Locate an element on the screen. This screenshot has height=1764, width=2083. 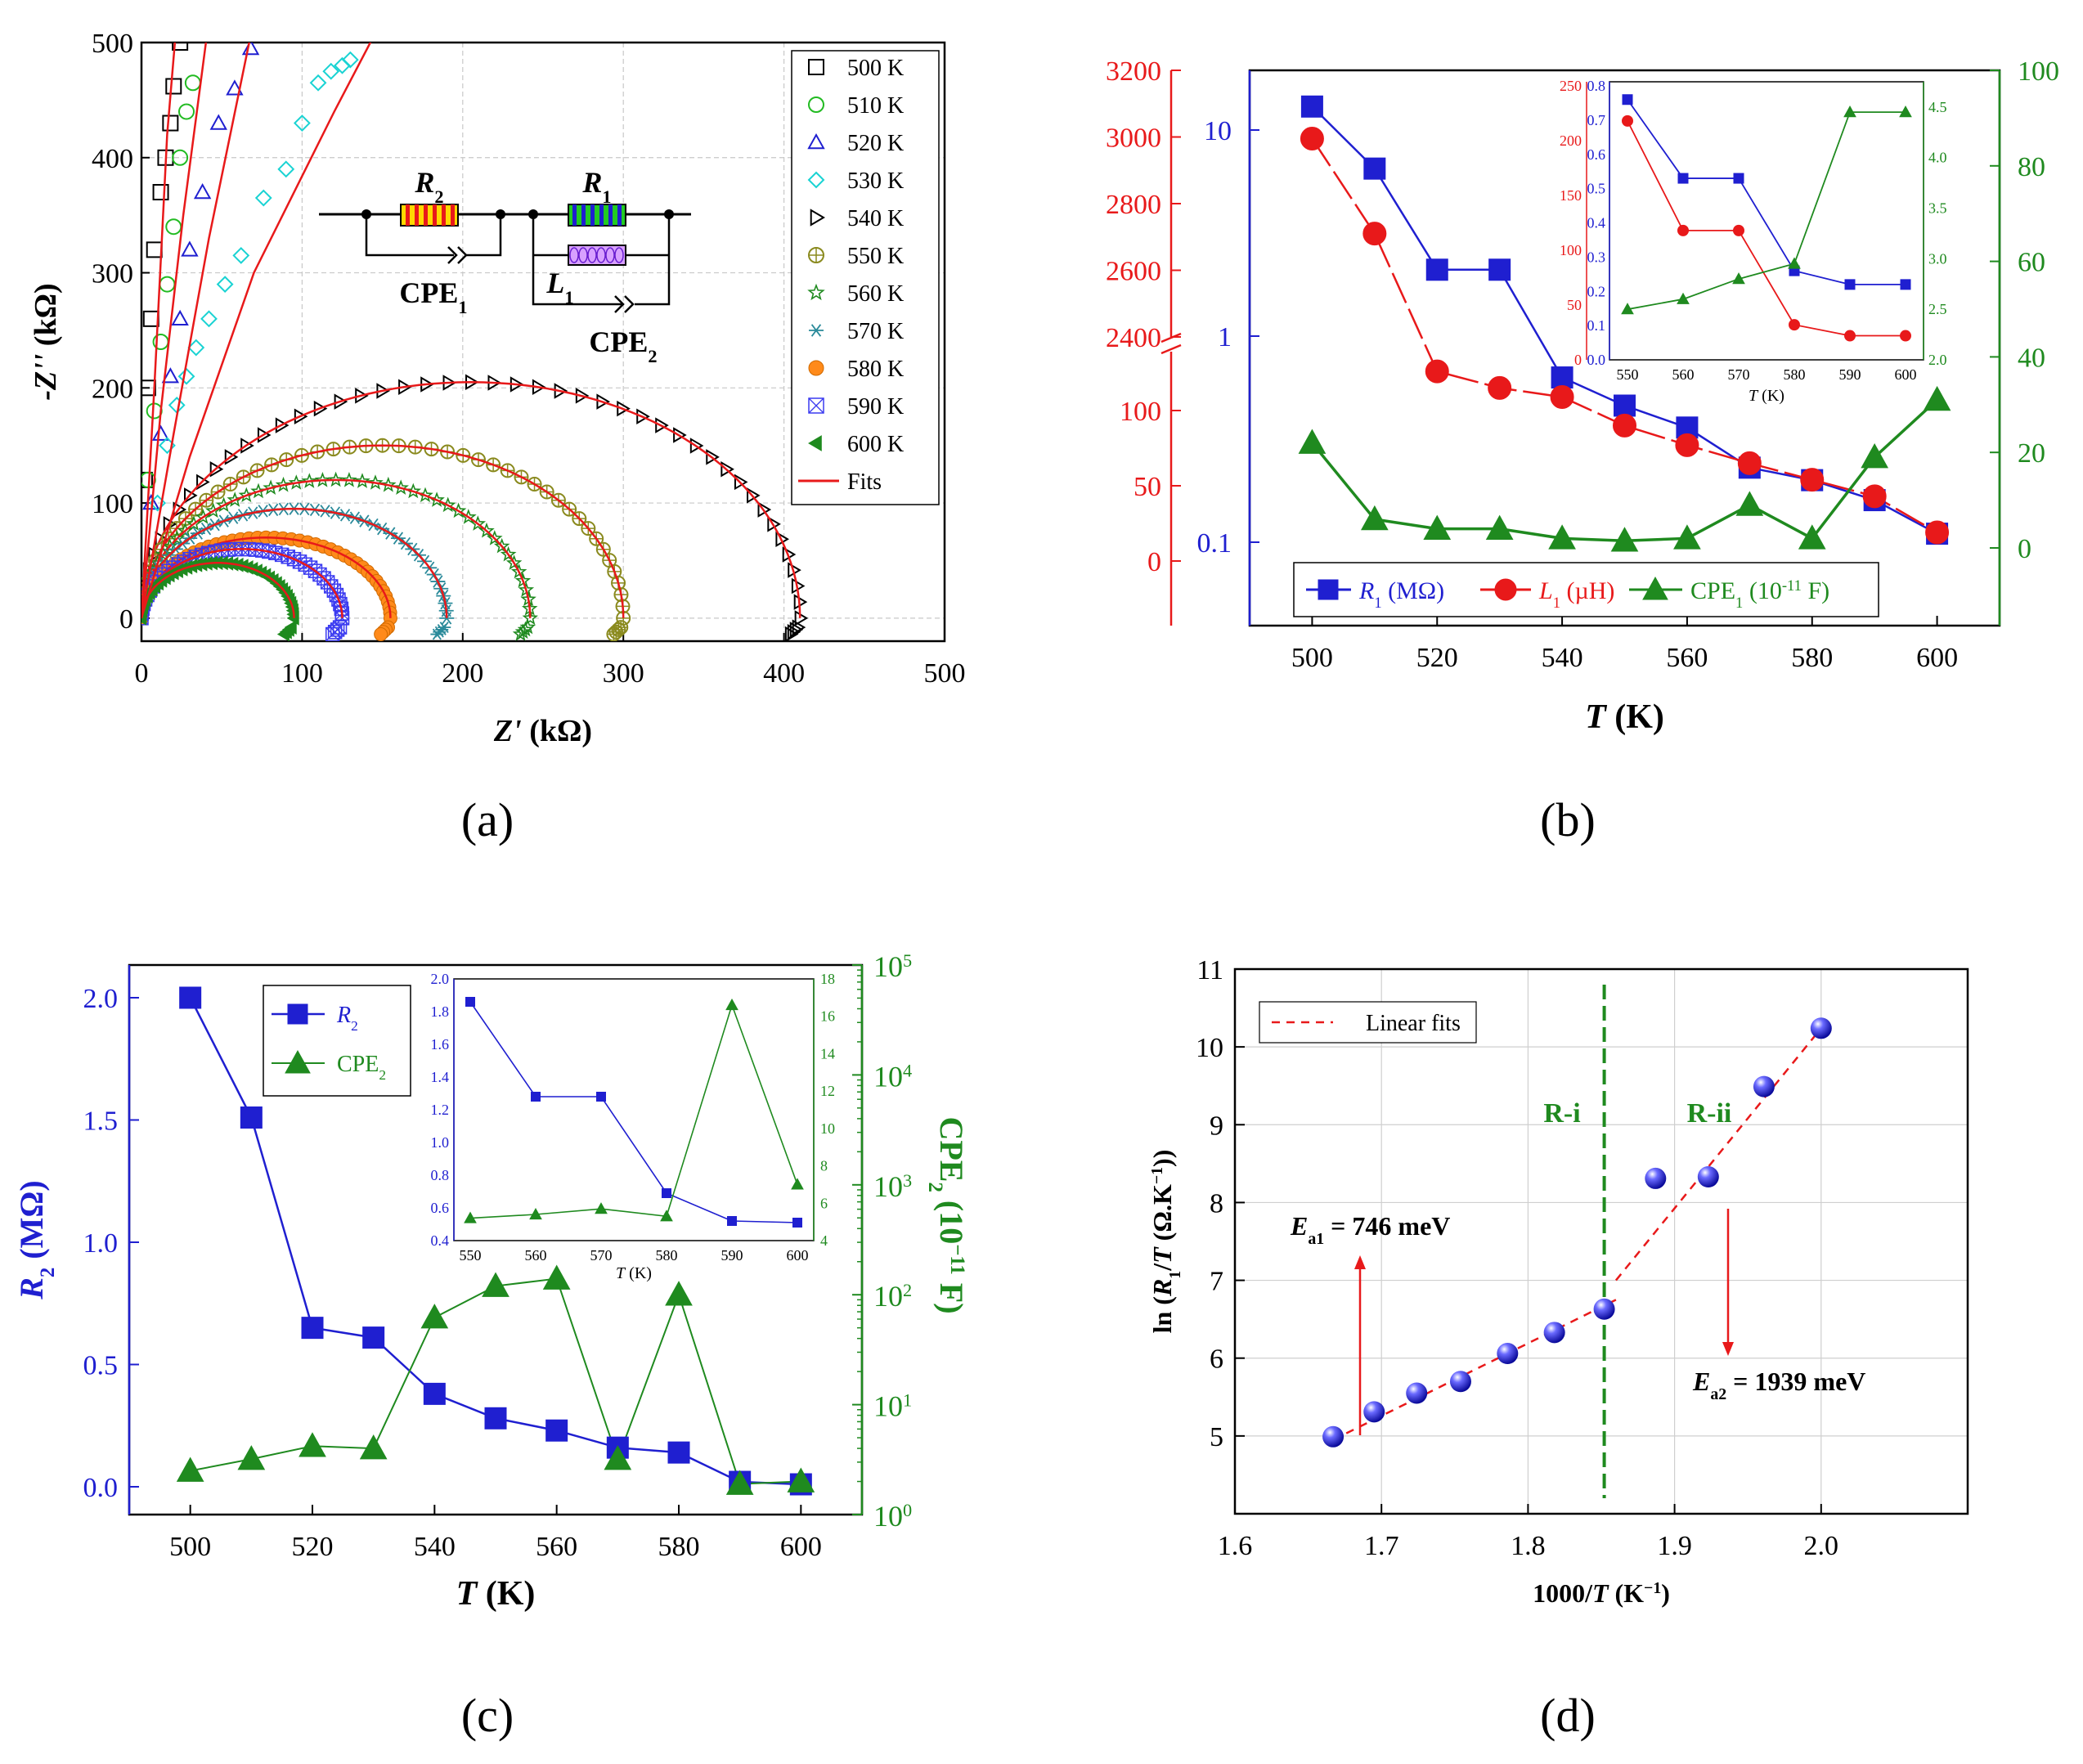
green-tick-label: 10⁰ is located at coordinates (892, 1516).